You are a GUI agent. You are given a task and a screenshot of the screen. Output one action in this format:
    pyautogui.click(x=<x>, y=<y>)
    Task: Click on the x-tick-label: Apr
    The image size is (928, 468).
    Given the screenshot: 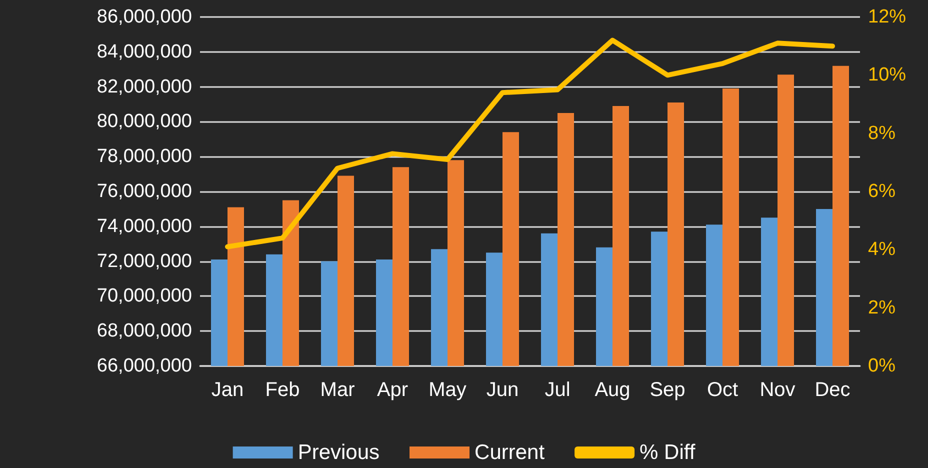 What is the action you would take?
    pyautogui.click(x=392, y=390)
    